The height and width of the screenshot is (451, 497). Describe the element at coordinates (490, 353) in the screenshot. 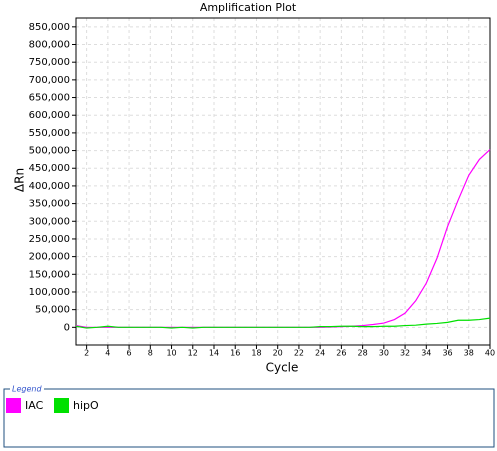

I see `x-tick-label: 40` at that location.